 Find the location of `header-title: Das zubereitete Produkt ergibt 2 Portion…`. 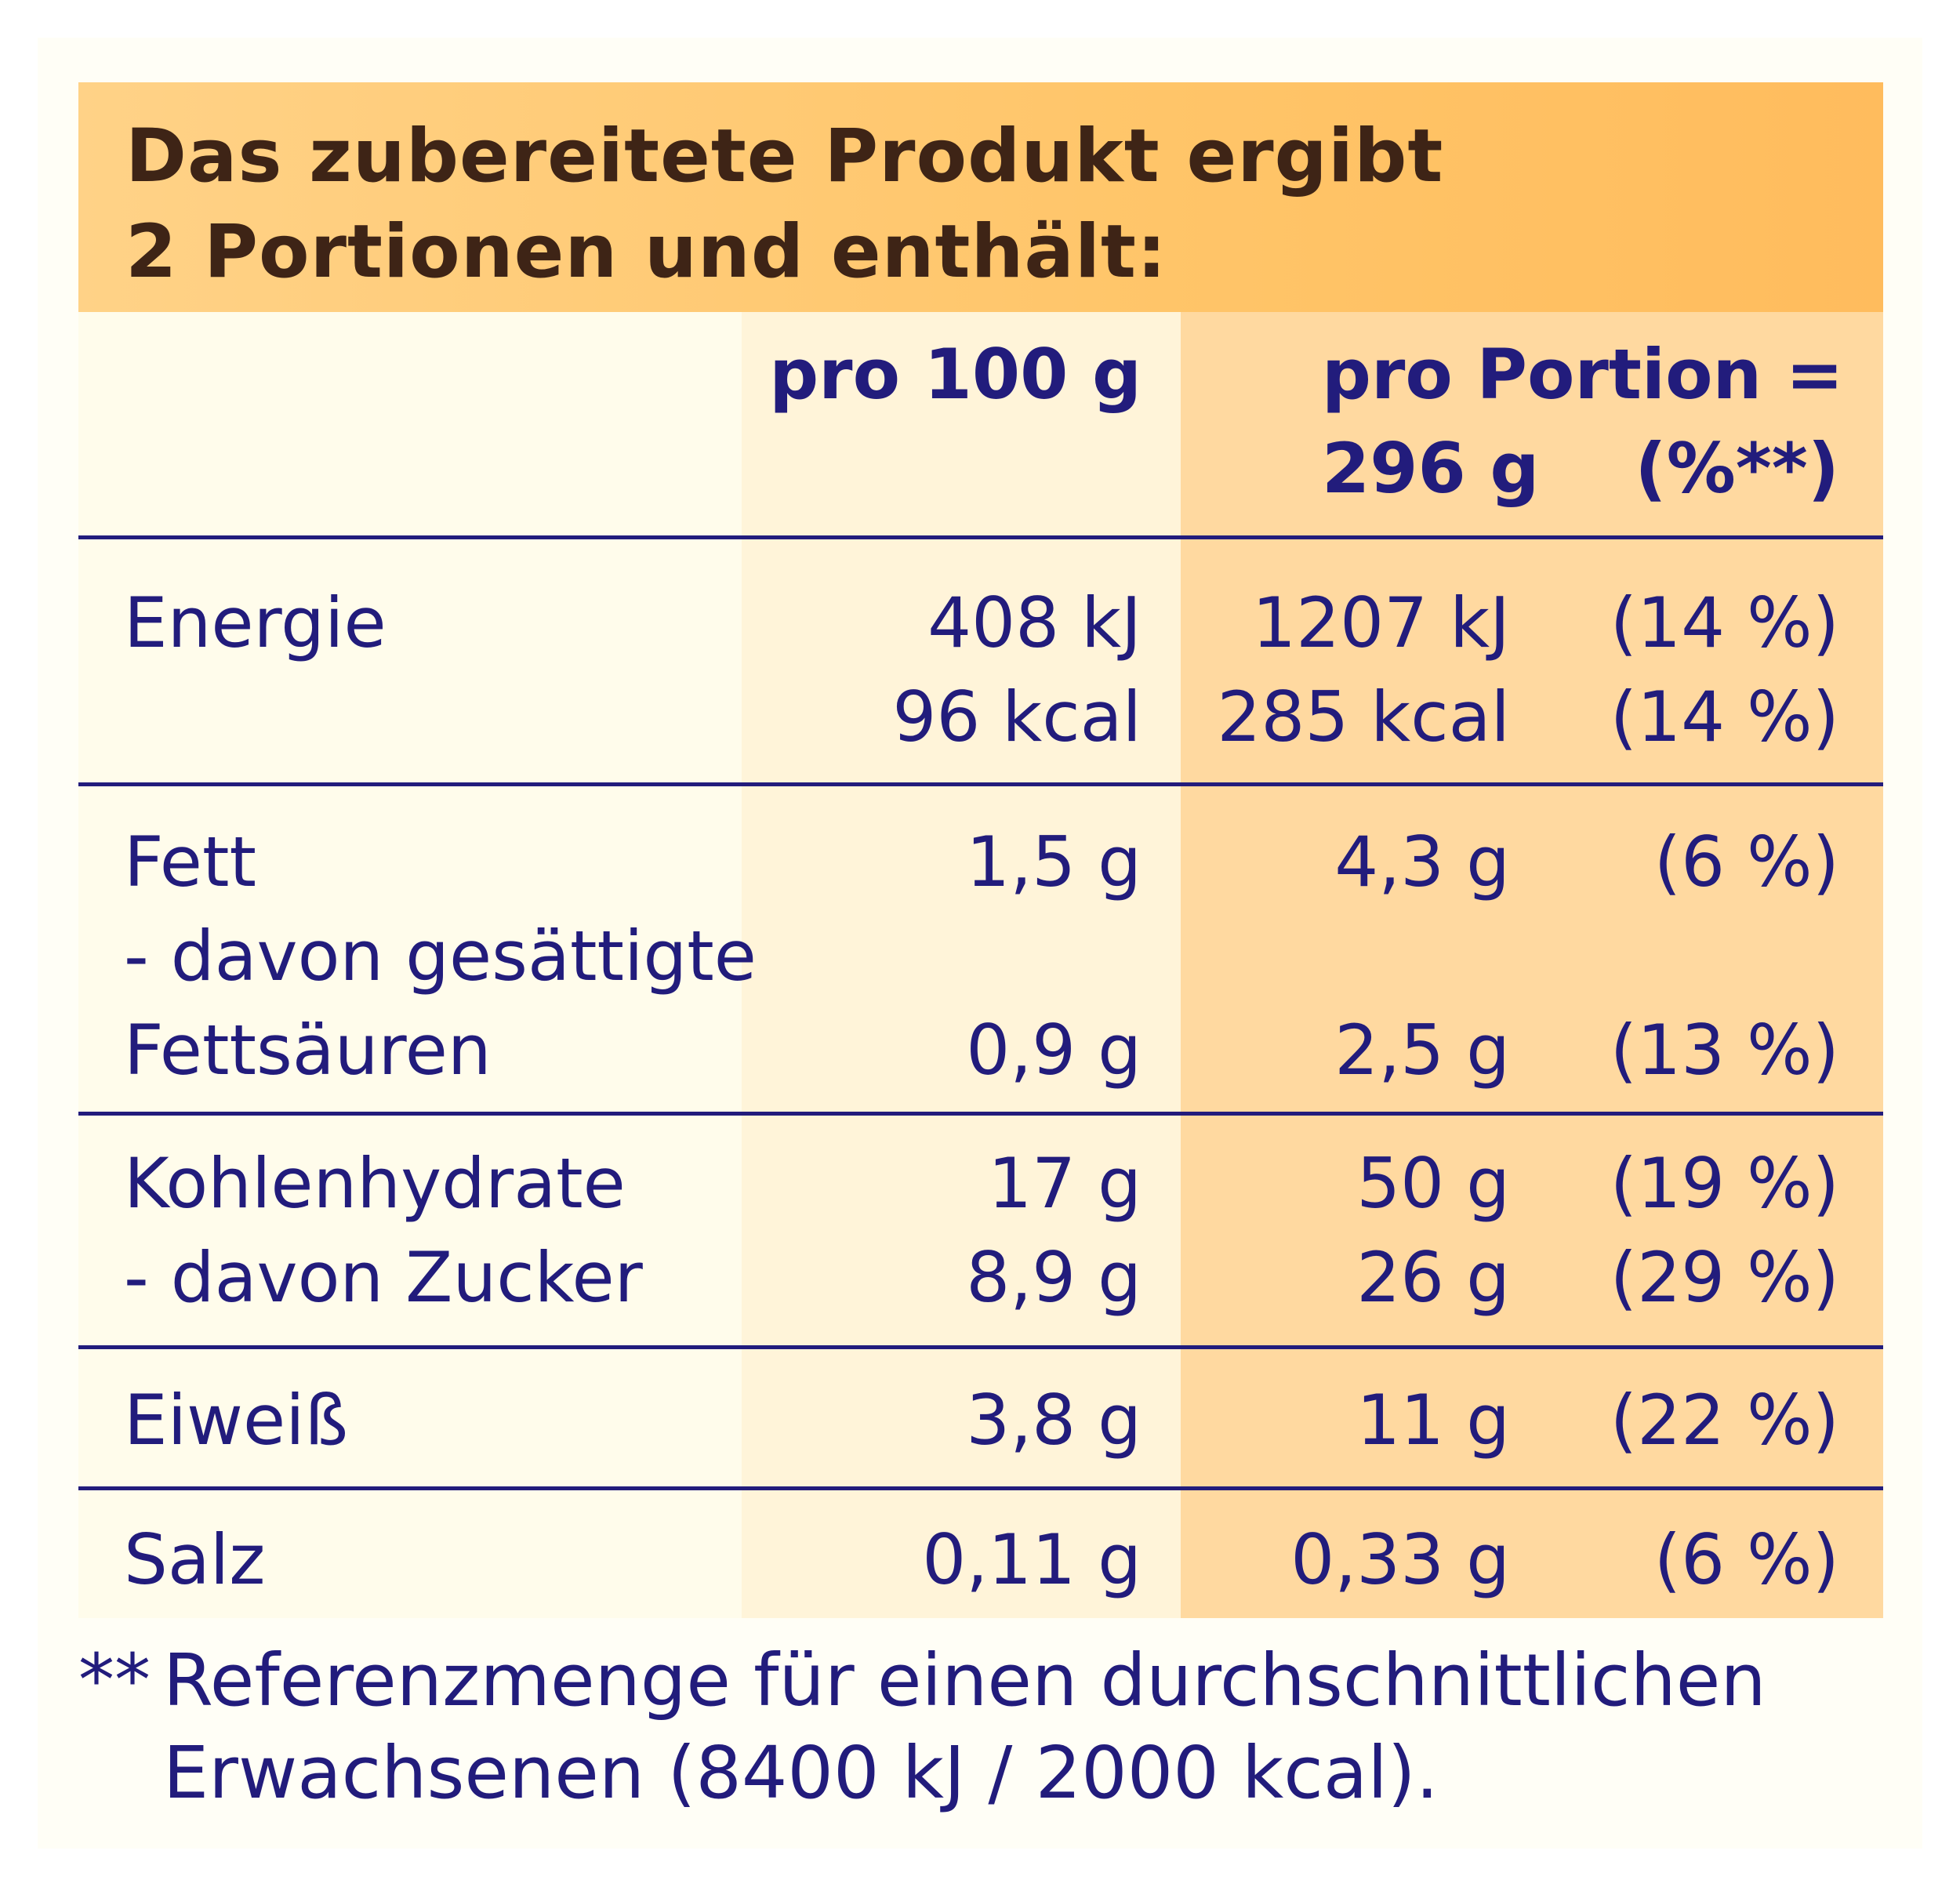

header-title: Das zubereitete Produkt ergibt 2 Portion… is located at coordinates (784, 204).